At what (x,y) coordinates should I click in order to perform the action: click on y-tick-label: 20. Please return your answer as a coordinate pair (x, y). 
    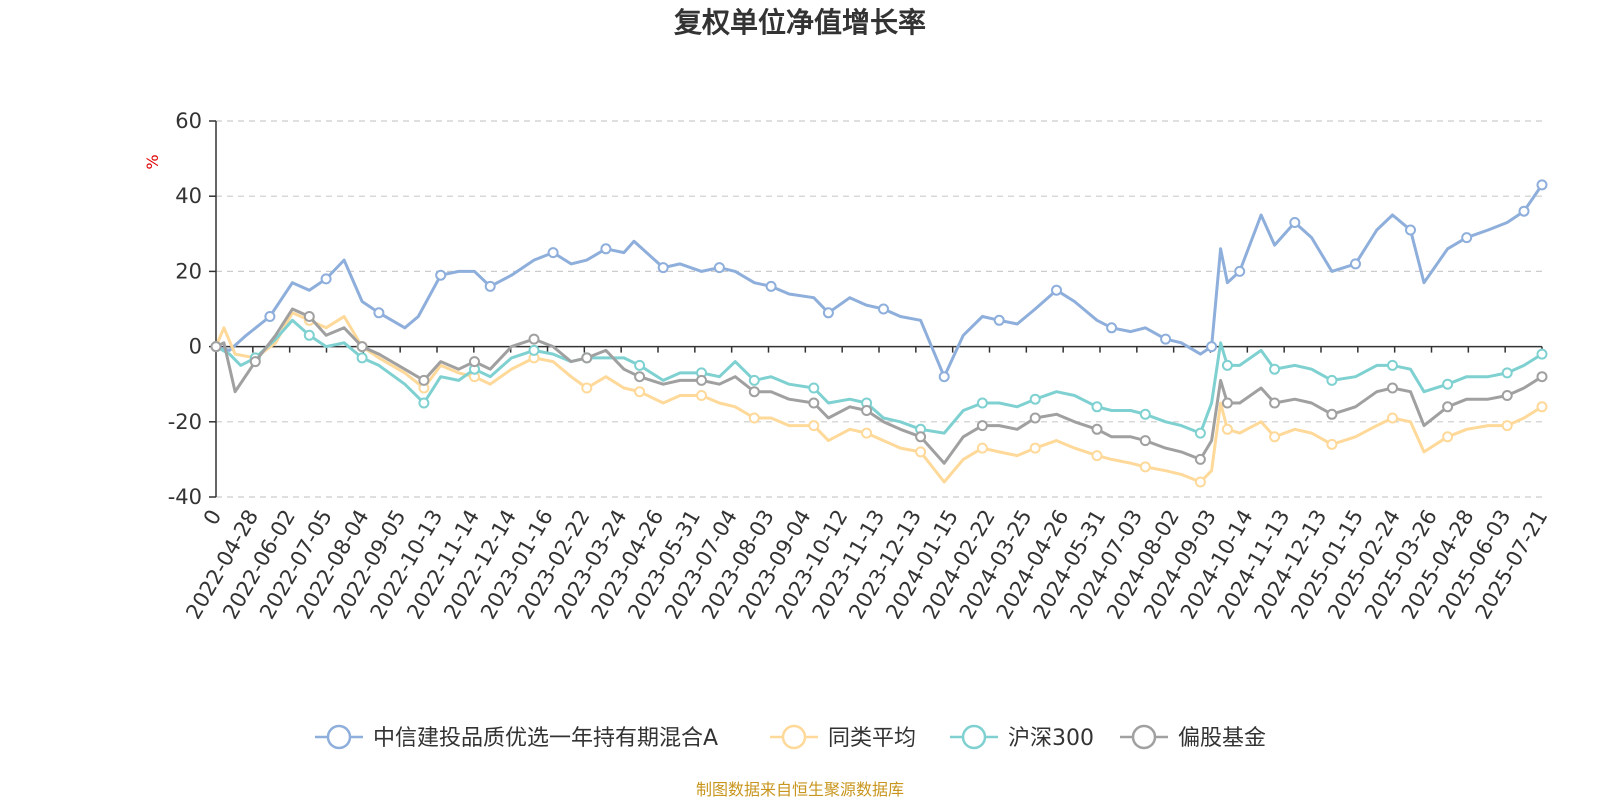
    Looking at the image, I should click on (188, 271).